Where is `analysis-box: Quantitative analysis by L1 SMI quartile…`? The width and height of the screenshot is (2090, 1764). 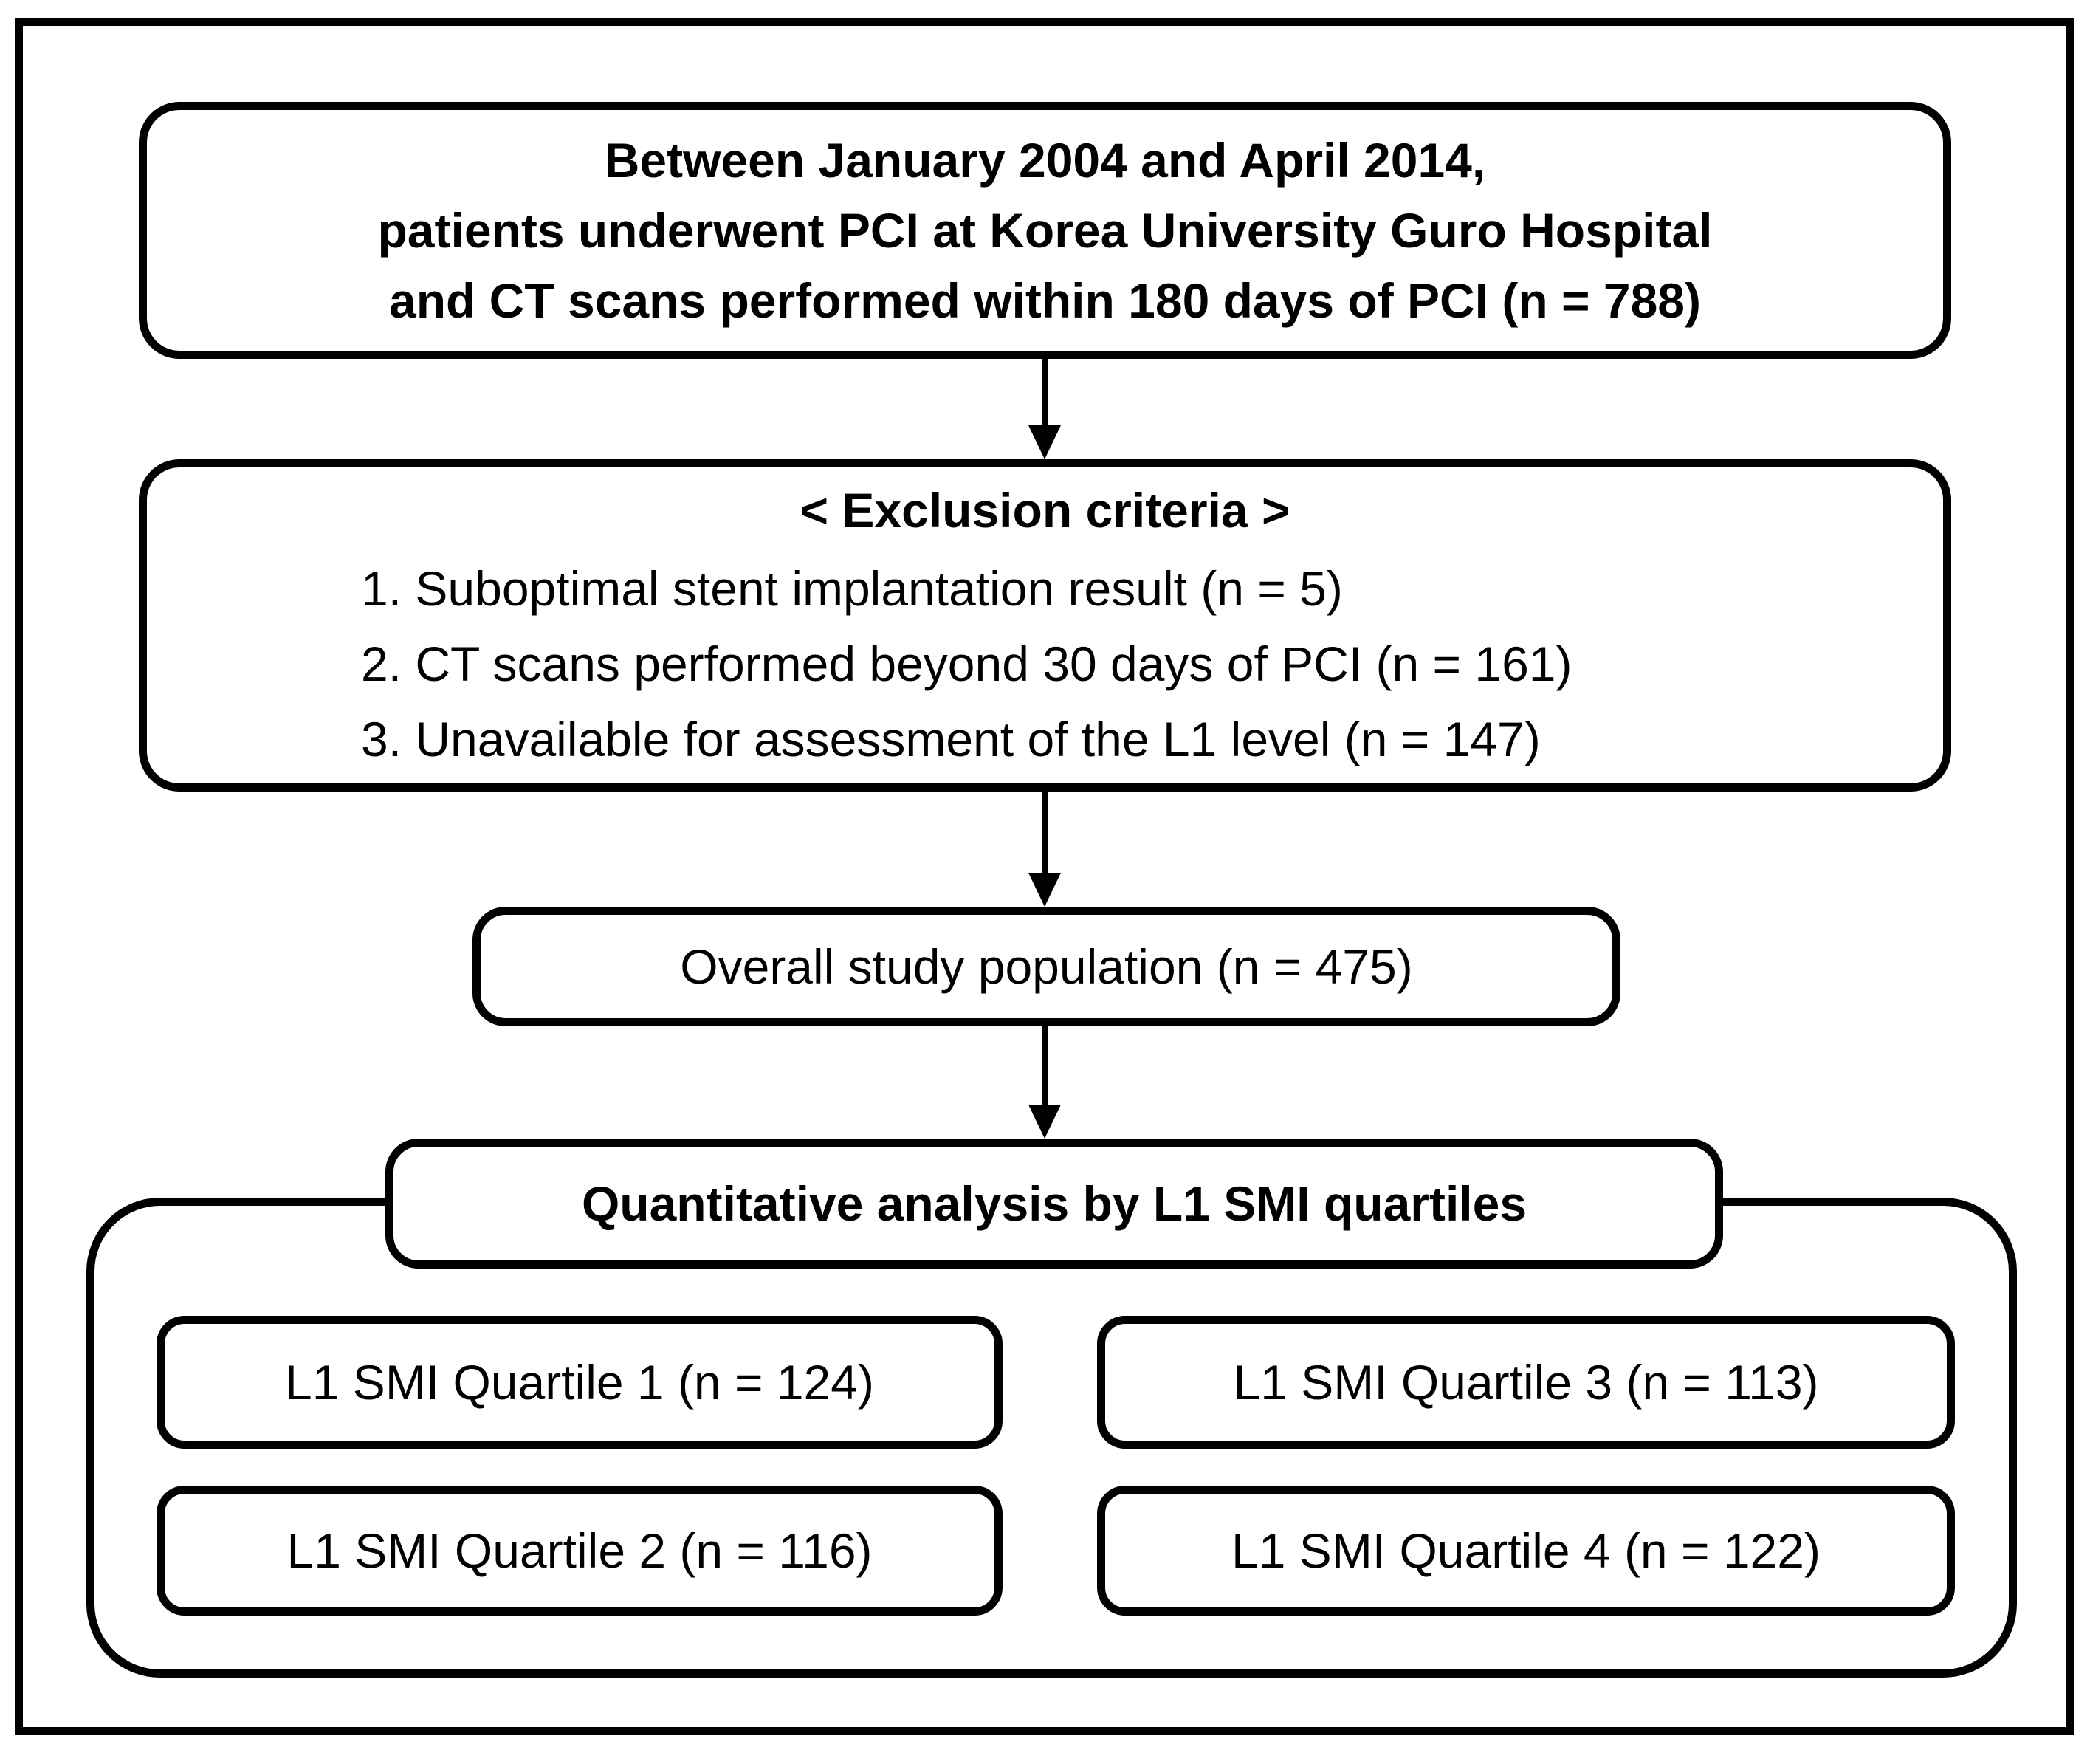
analysis-box: Quantitative analysis by L1 SMI quartile… is located at coordinates (1054, 1204).